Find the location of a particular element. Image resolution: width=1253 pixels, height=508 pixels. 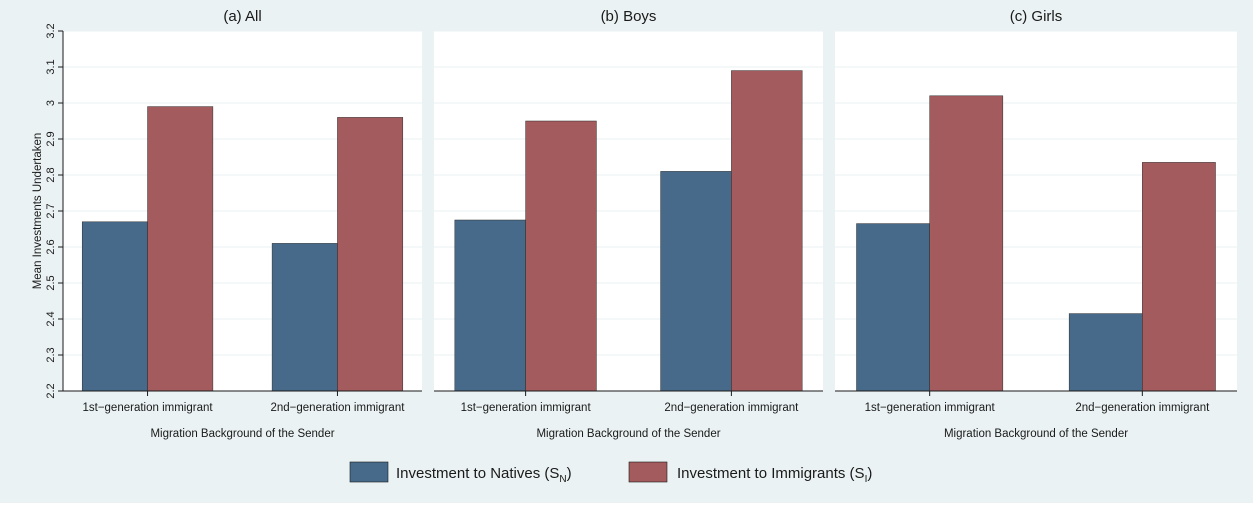

y-tick-label: 2.9 is located at coordinates (51, 138).